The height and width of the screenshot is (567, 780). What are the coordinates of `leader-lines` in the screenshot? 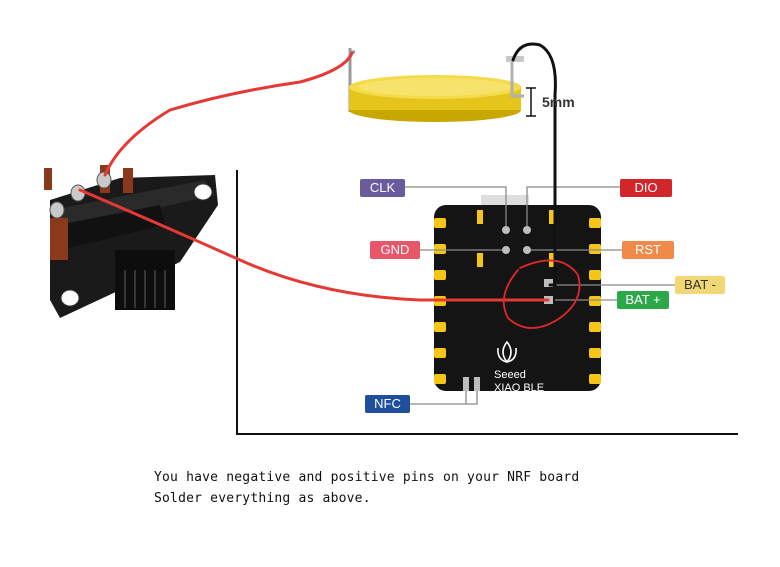 It's located at (540, 295).